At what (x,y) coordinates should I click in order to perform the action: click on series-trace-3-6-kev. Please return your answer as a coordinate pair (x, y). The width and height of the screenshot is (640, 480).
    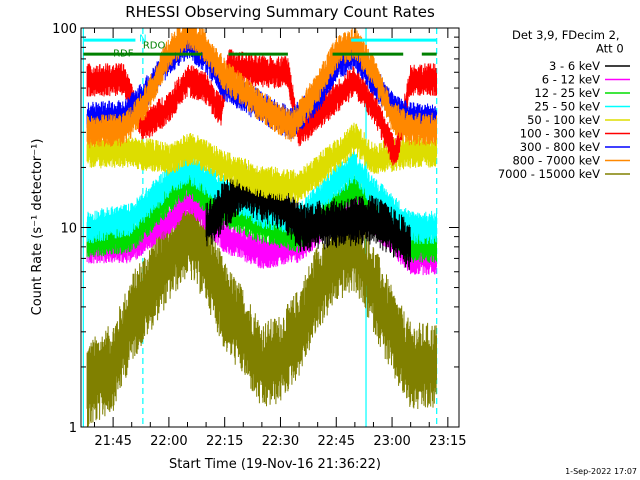
    Looking at the image, I should click on (308, 216).